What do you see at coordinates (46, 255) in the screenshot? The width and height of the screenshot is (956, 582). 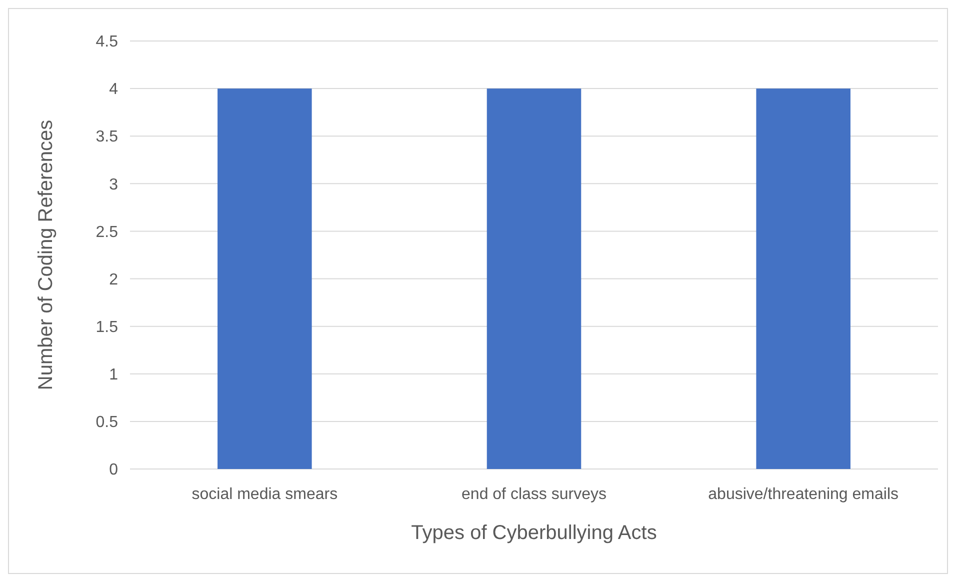 I see `y-axis-title: Number of Coding References` at bounding box center [46, 255].